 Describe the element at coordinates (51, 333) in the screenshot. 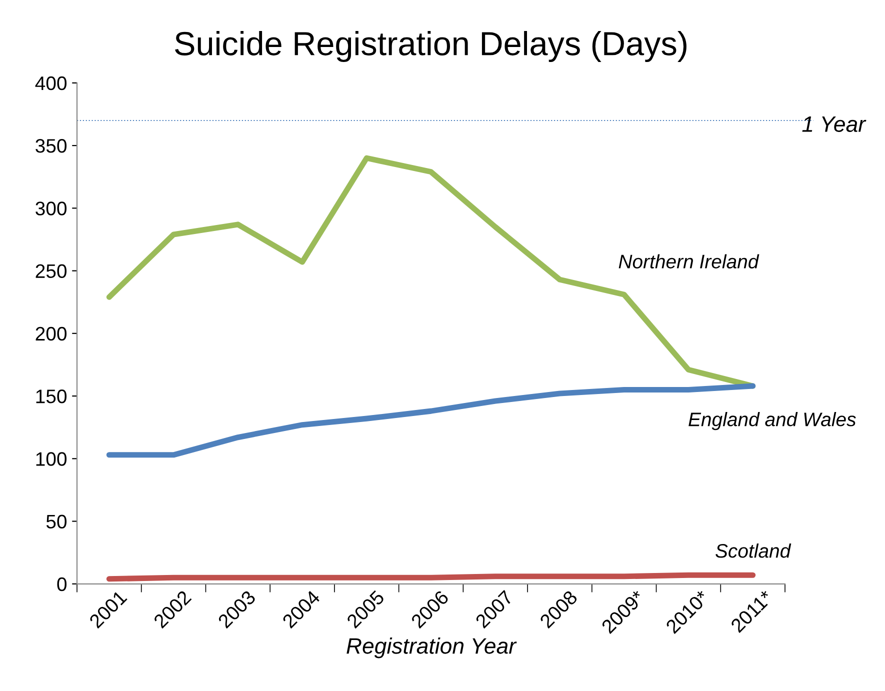

I see `y-tick-label: 200` at that location.